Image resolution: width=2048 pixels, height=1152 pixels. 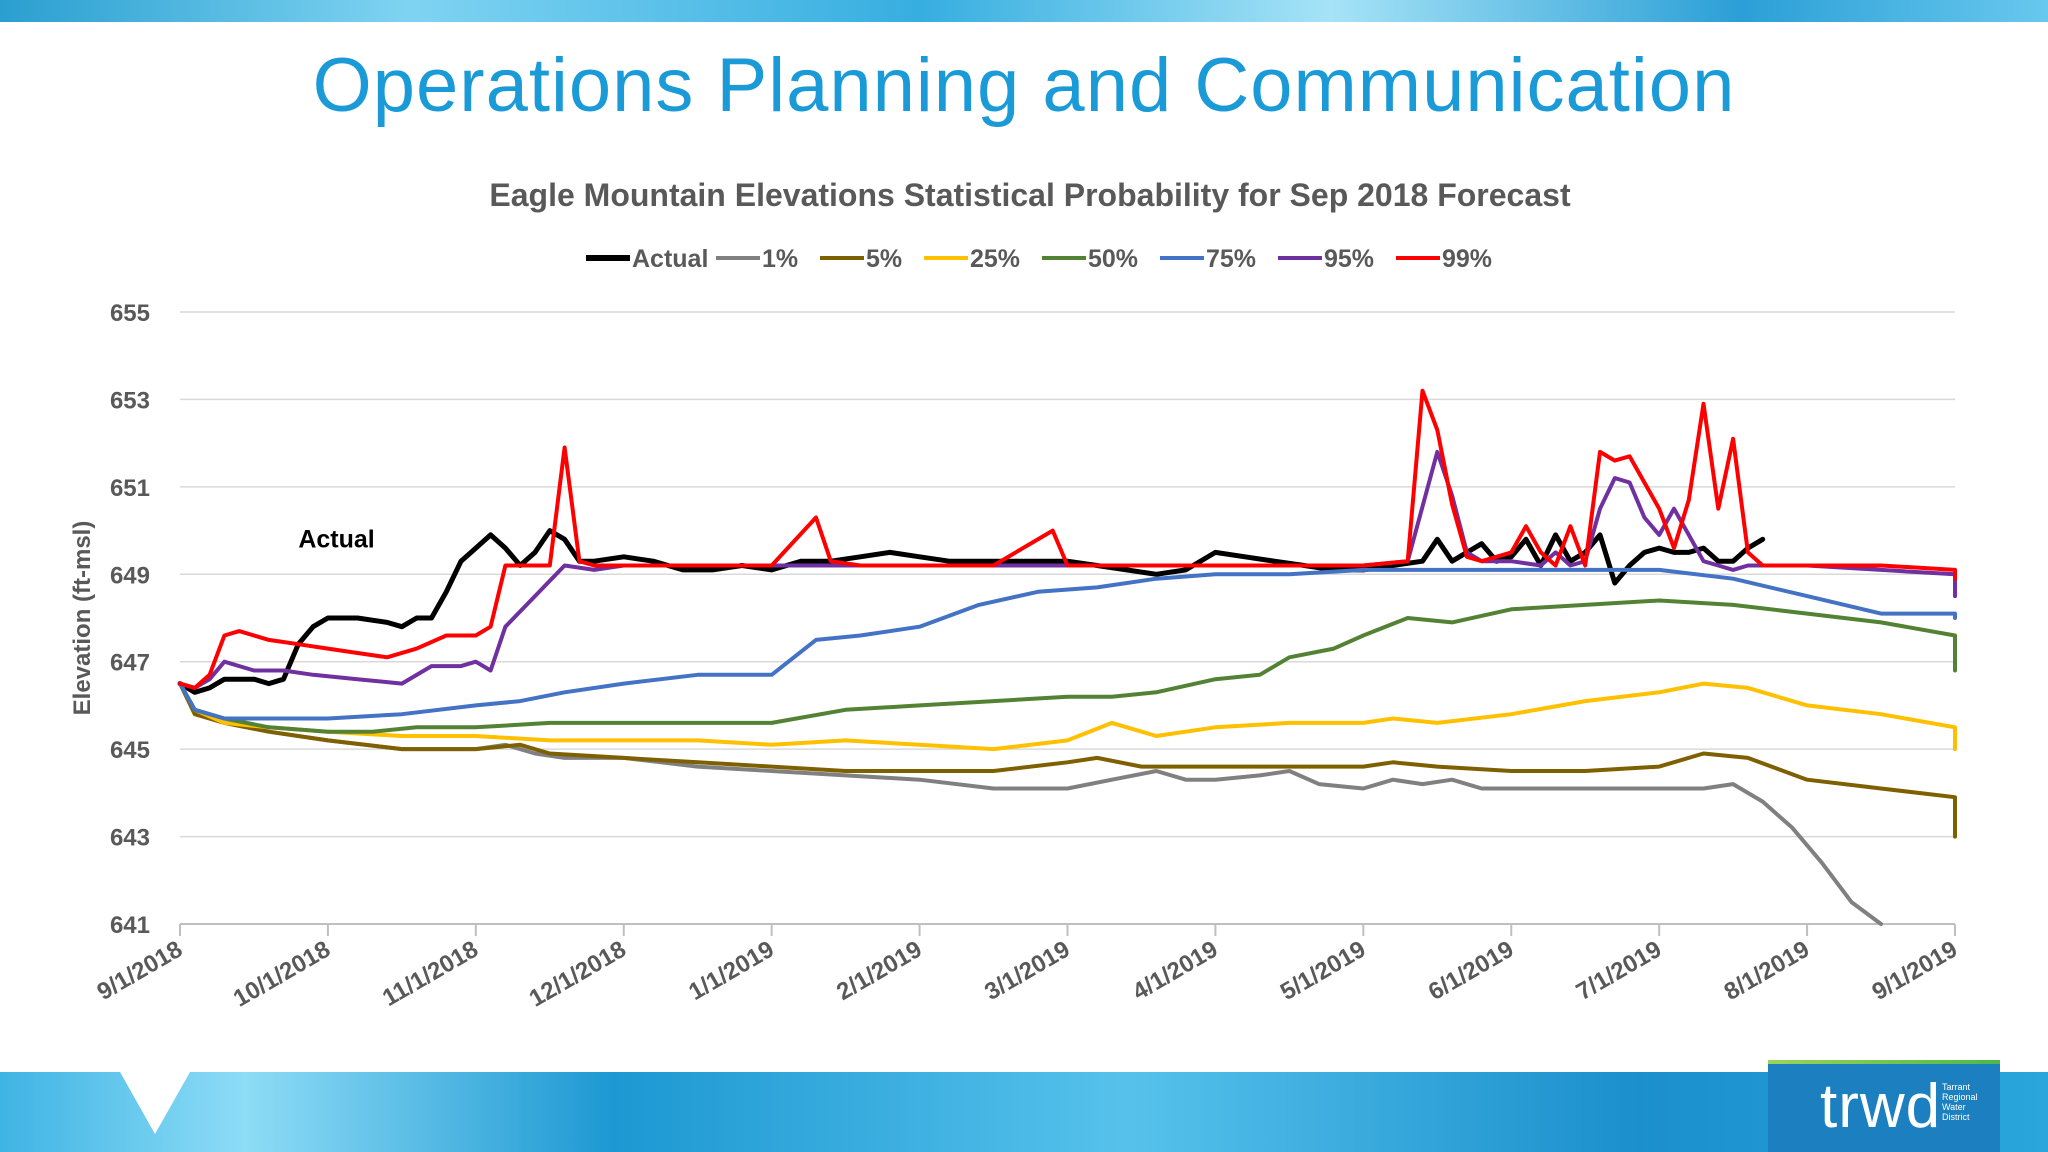 What do you see at coordinates (1960, 1097) in the screenshot?
I see `logo-subtitle-line: Regional` at bounding box center [1960, 1097].